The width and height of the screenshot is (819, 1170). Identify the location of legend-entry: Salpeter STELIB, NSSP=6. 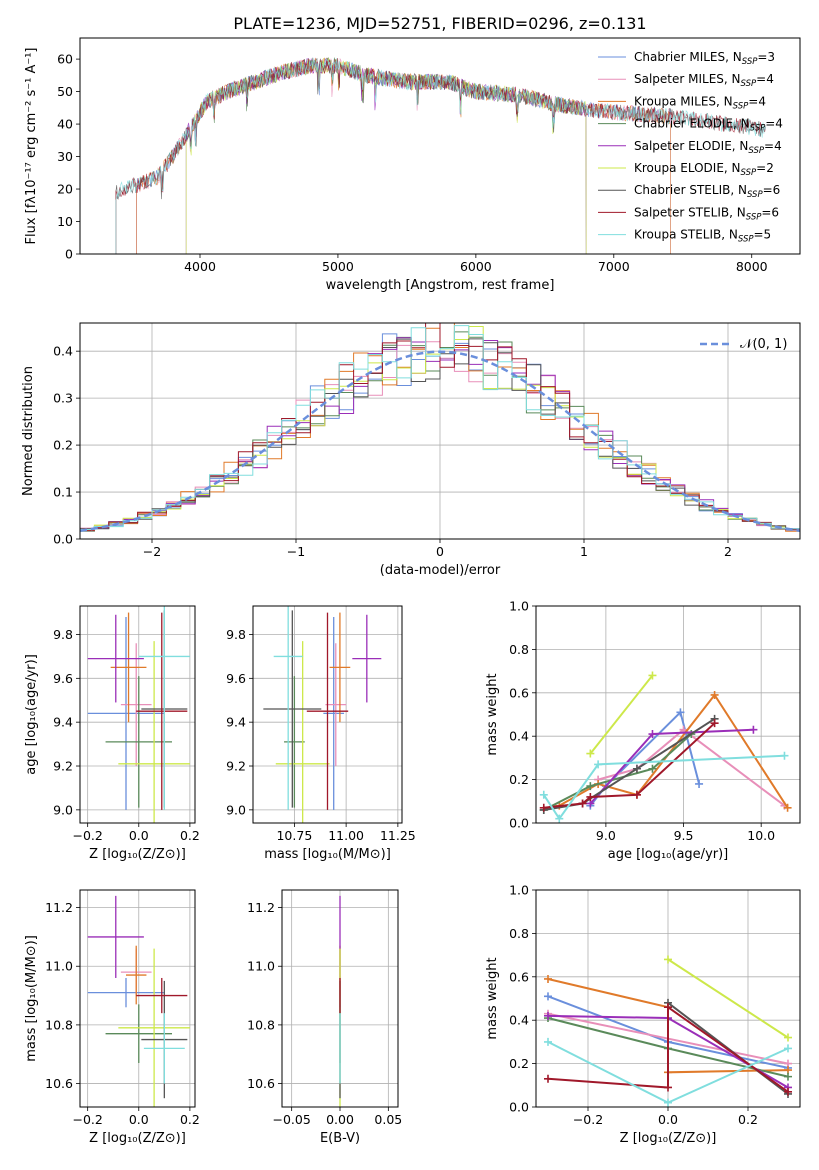
(706, 213).